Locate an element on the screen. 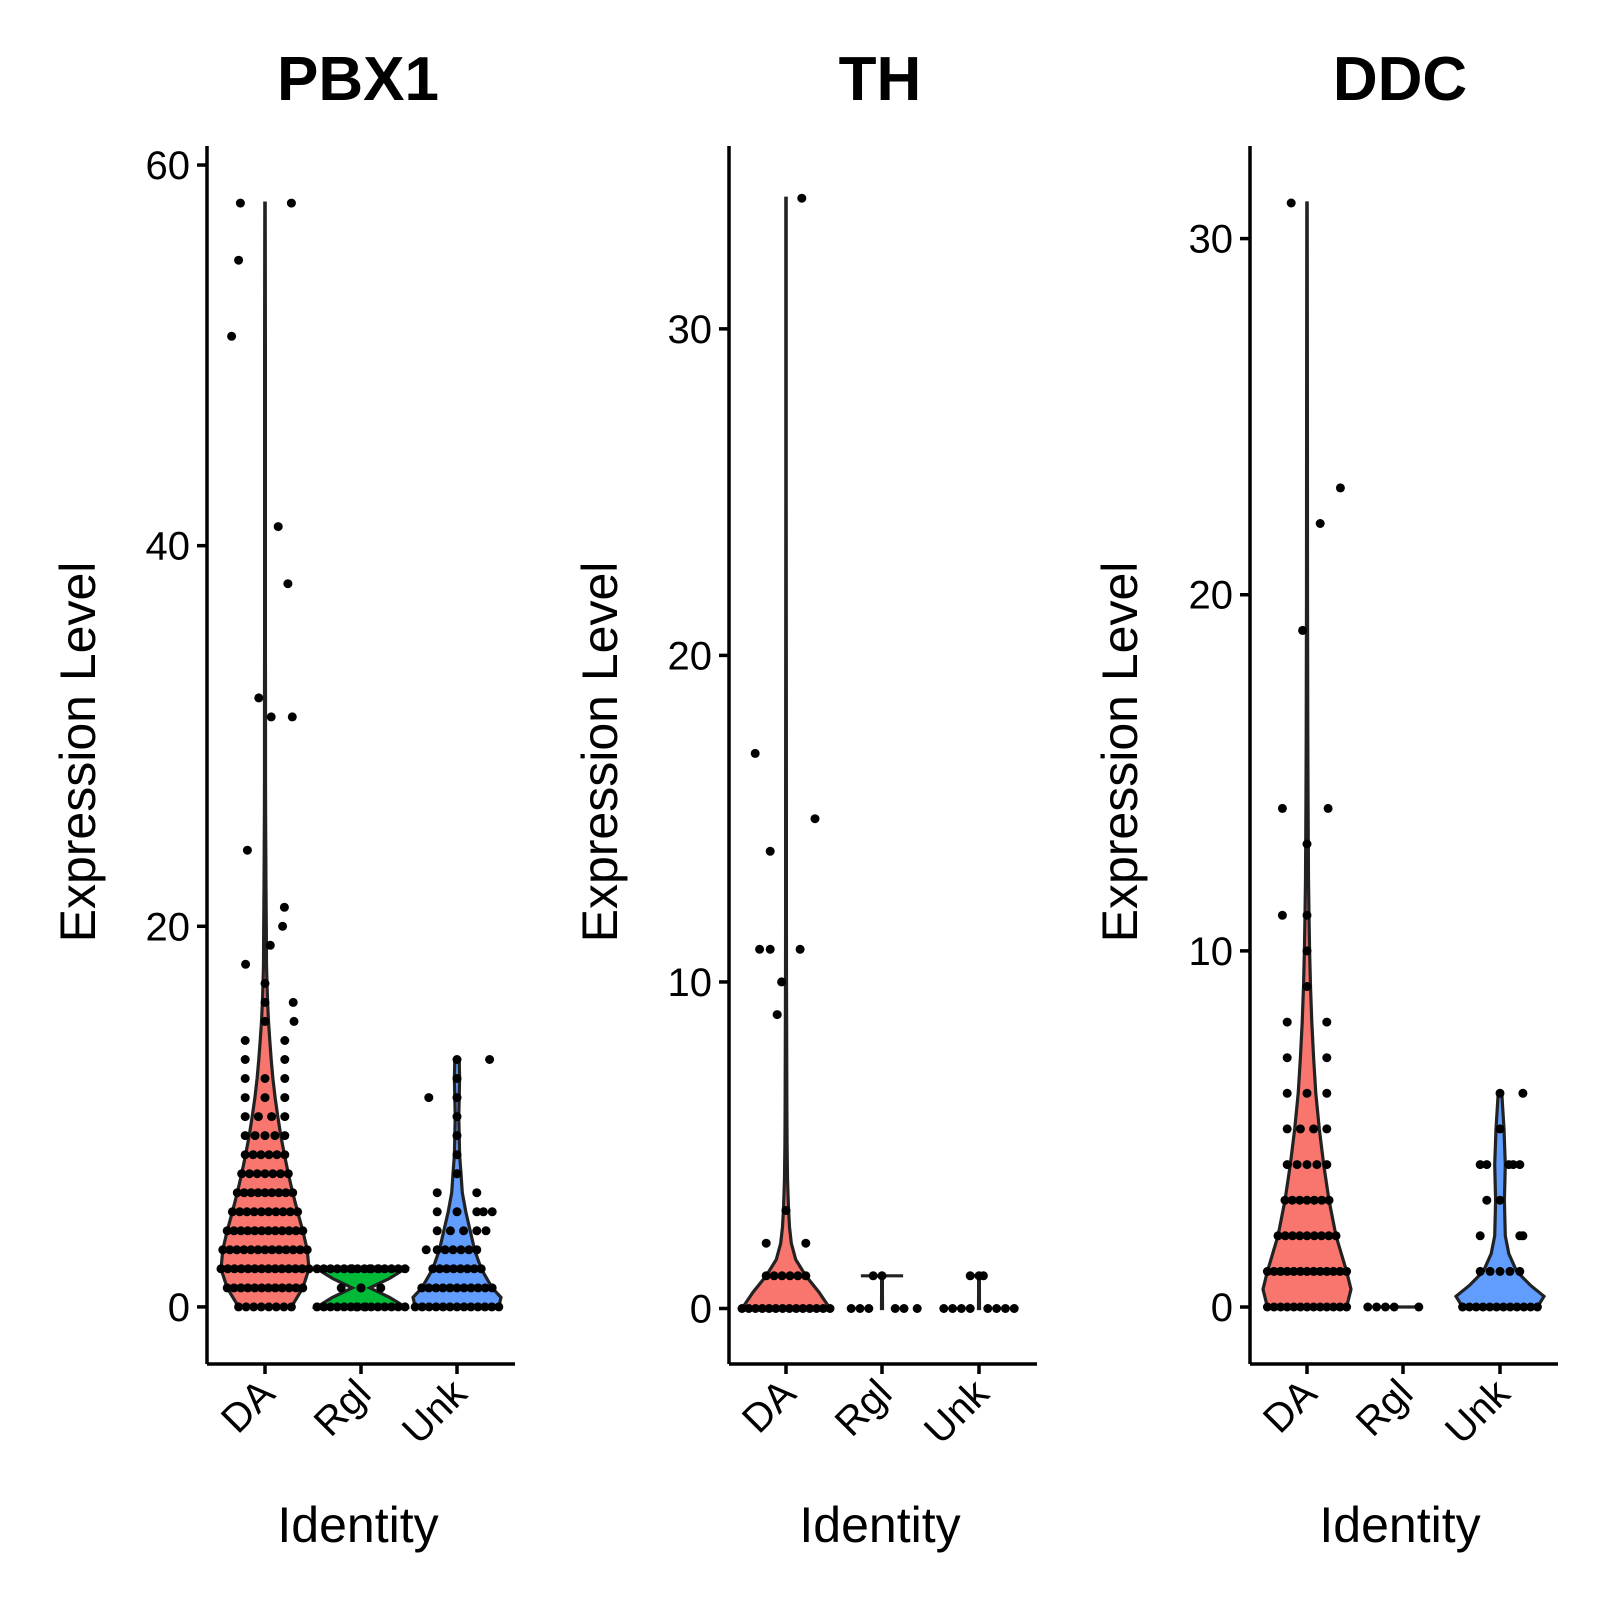 This screenshot has width=1600, height=1600. panel-title: PBX1 is located at coordinates (358, 79).